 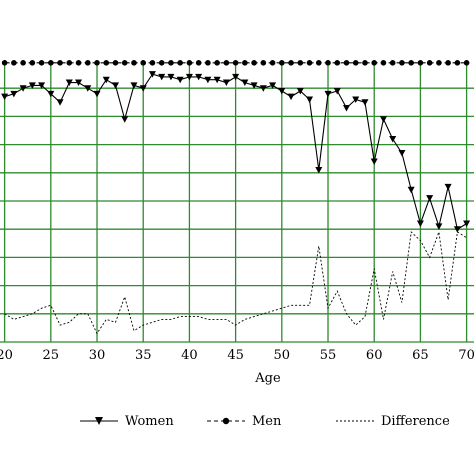 I want to click on legend-item-women: Women, so click(x=127, y=421).